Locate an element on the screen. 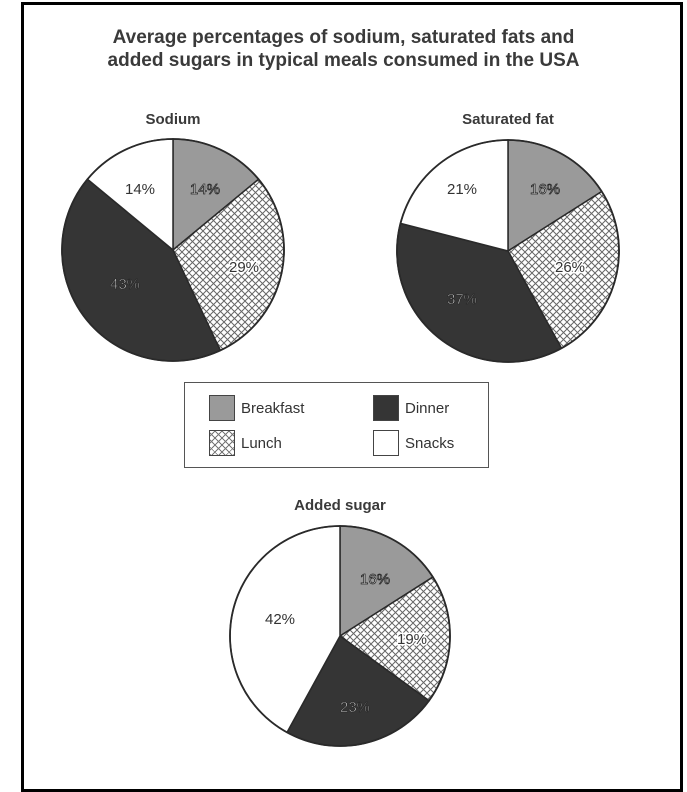 Image resolution: width=687 pixels, height=792 pixels. pie-label-saturated-fat-dinner: 37% is located at coordinates (462, 299).